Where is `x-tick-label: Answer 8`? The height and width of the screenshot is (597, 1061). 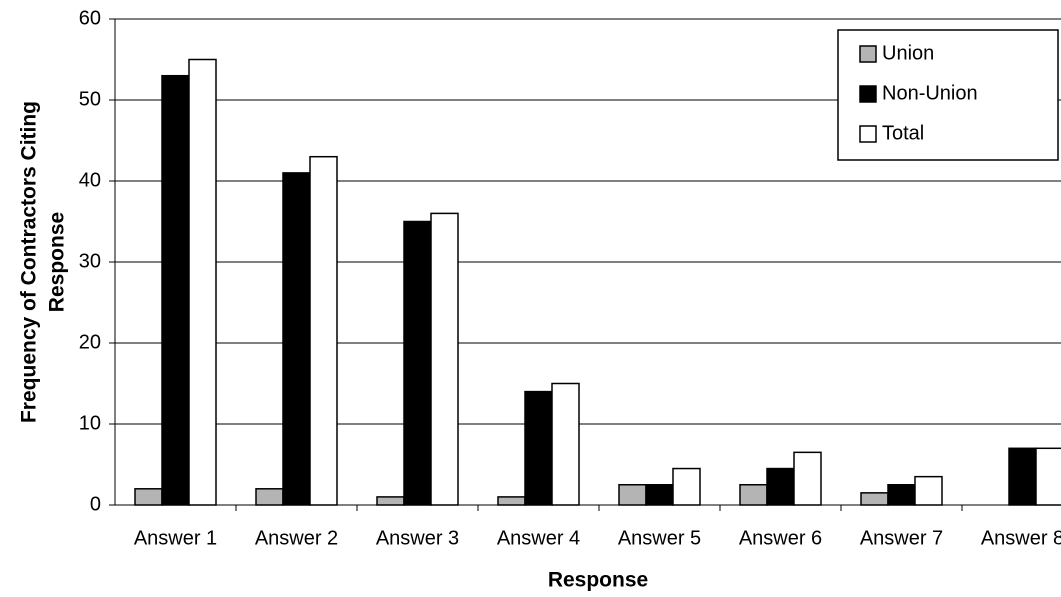
x-tick-label: Answer 8 is located at coordinates (1021, 538).